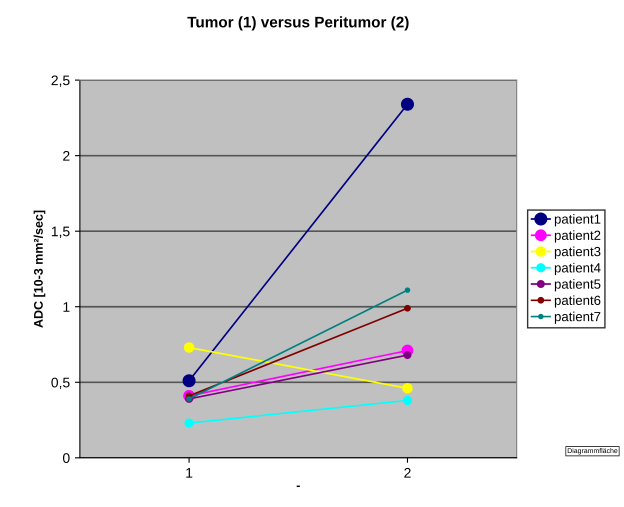 Image resolution: width=624 pixels, height=507 pixels. I want to click on legend-label: patient1, so click(577, 220).